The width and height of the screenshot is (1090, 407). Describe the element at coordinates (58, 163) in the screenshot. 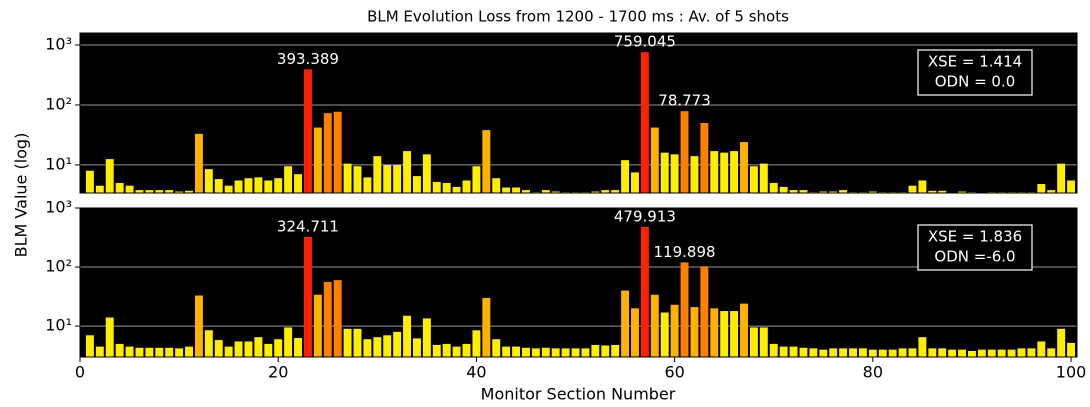

I see `y-tick-label: 10¹` at that location.